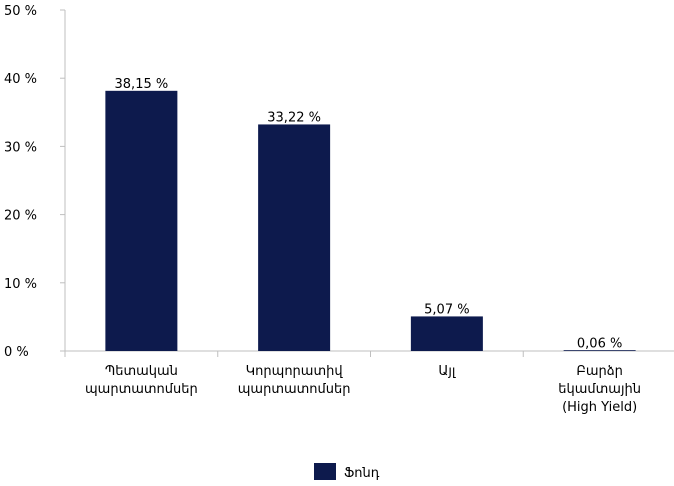 This screenshot has width=674, height=486. Describe the element at coordinates (446, 309) in the screenshot. I see `data-label: 5,07 %` at that location.